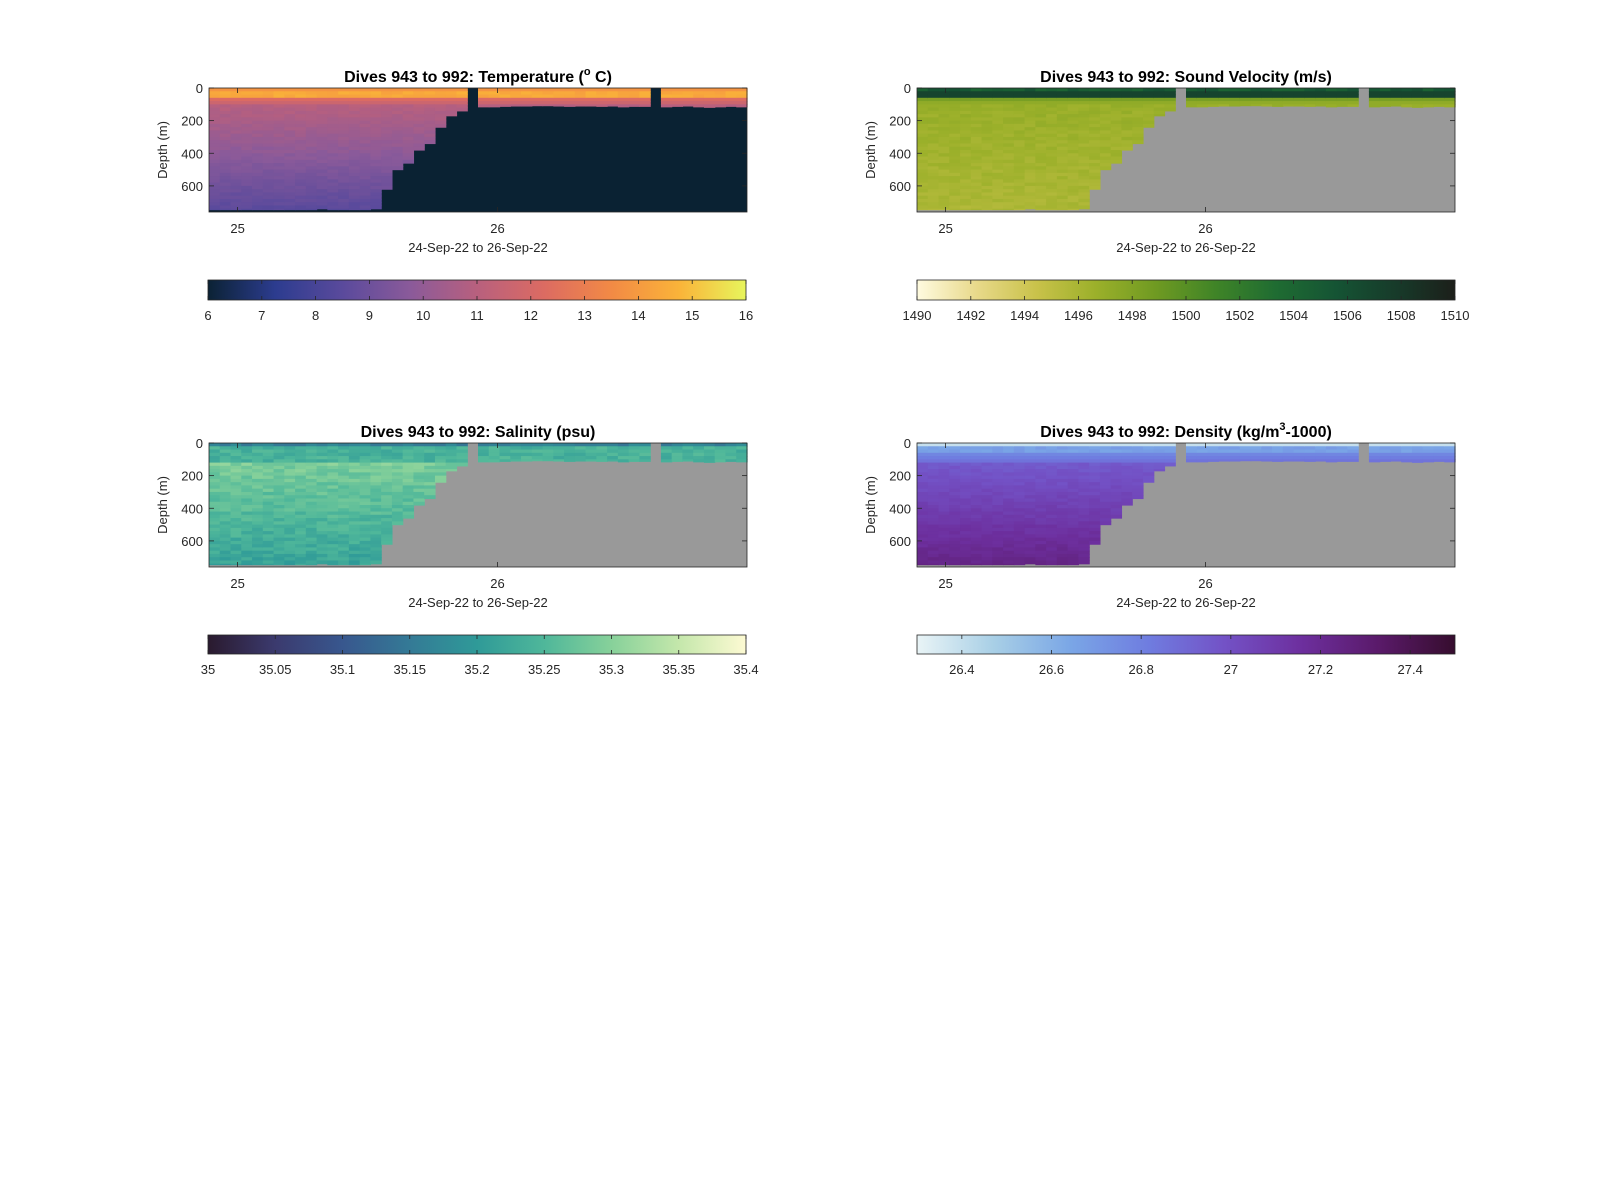 Image resolution: width=1600 pixels, height=1184 pixels. I want to click on y-axis-label: Depth (m), so click(870, 150).